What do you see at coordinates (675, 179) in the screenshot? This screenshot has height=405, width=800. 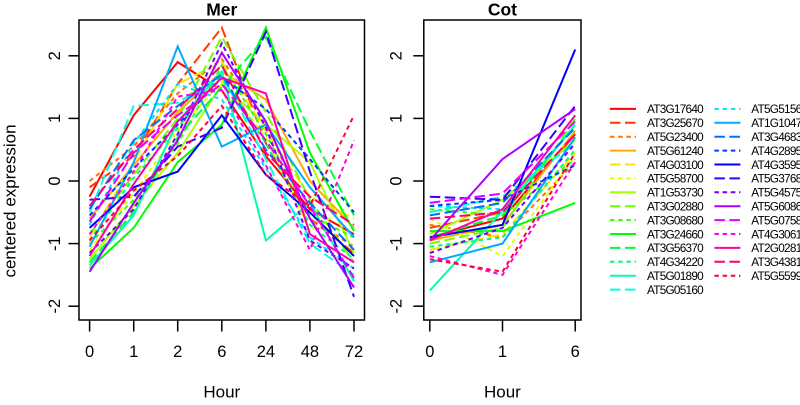 I see `svg-text: AT5G58700` at bounding box center [675, 179].